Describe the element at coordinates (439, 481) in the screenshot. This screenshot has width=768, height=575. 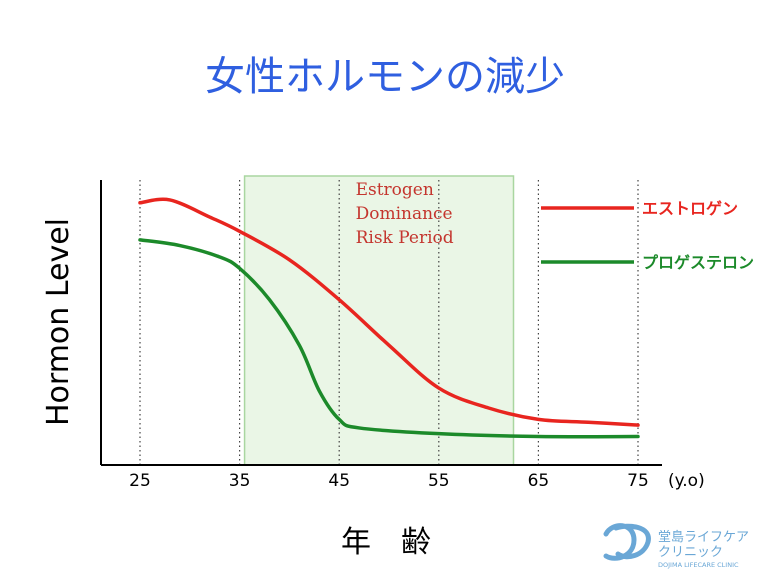
I see `x-tick-label: 55` at that location.